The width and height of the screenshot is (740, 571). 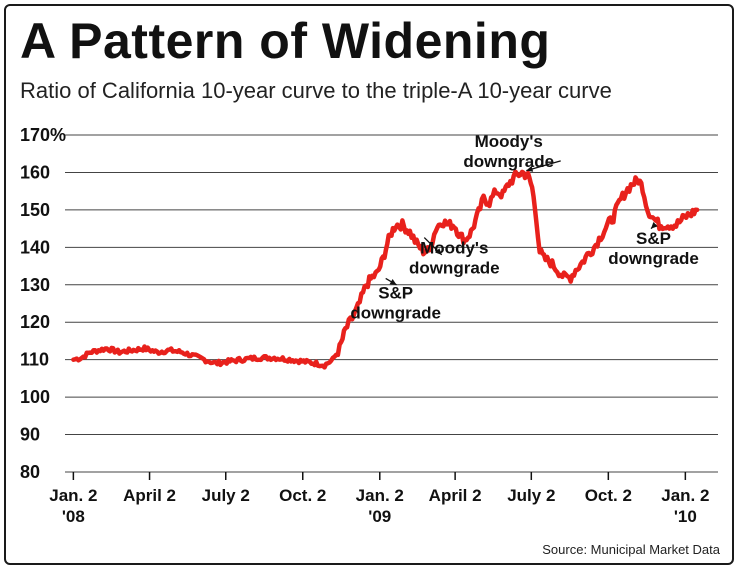 What do you see at coordinates (35, 210) in the screenshot?
I see `y-tick-label: 150` at bounding box center [35, 210].